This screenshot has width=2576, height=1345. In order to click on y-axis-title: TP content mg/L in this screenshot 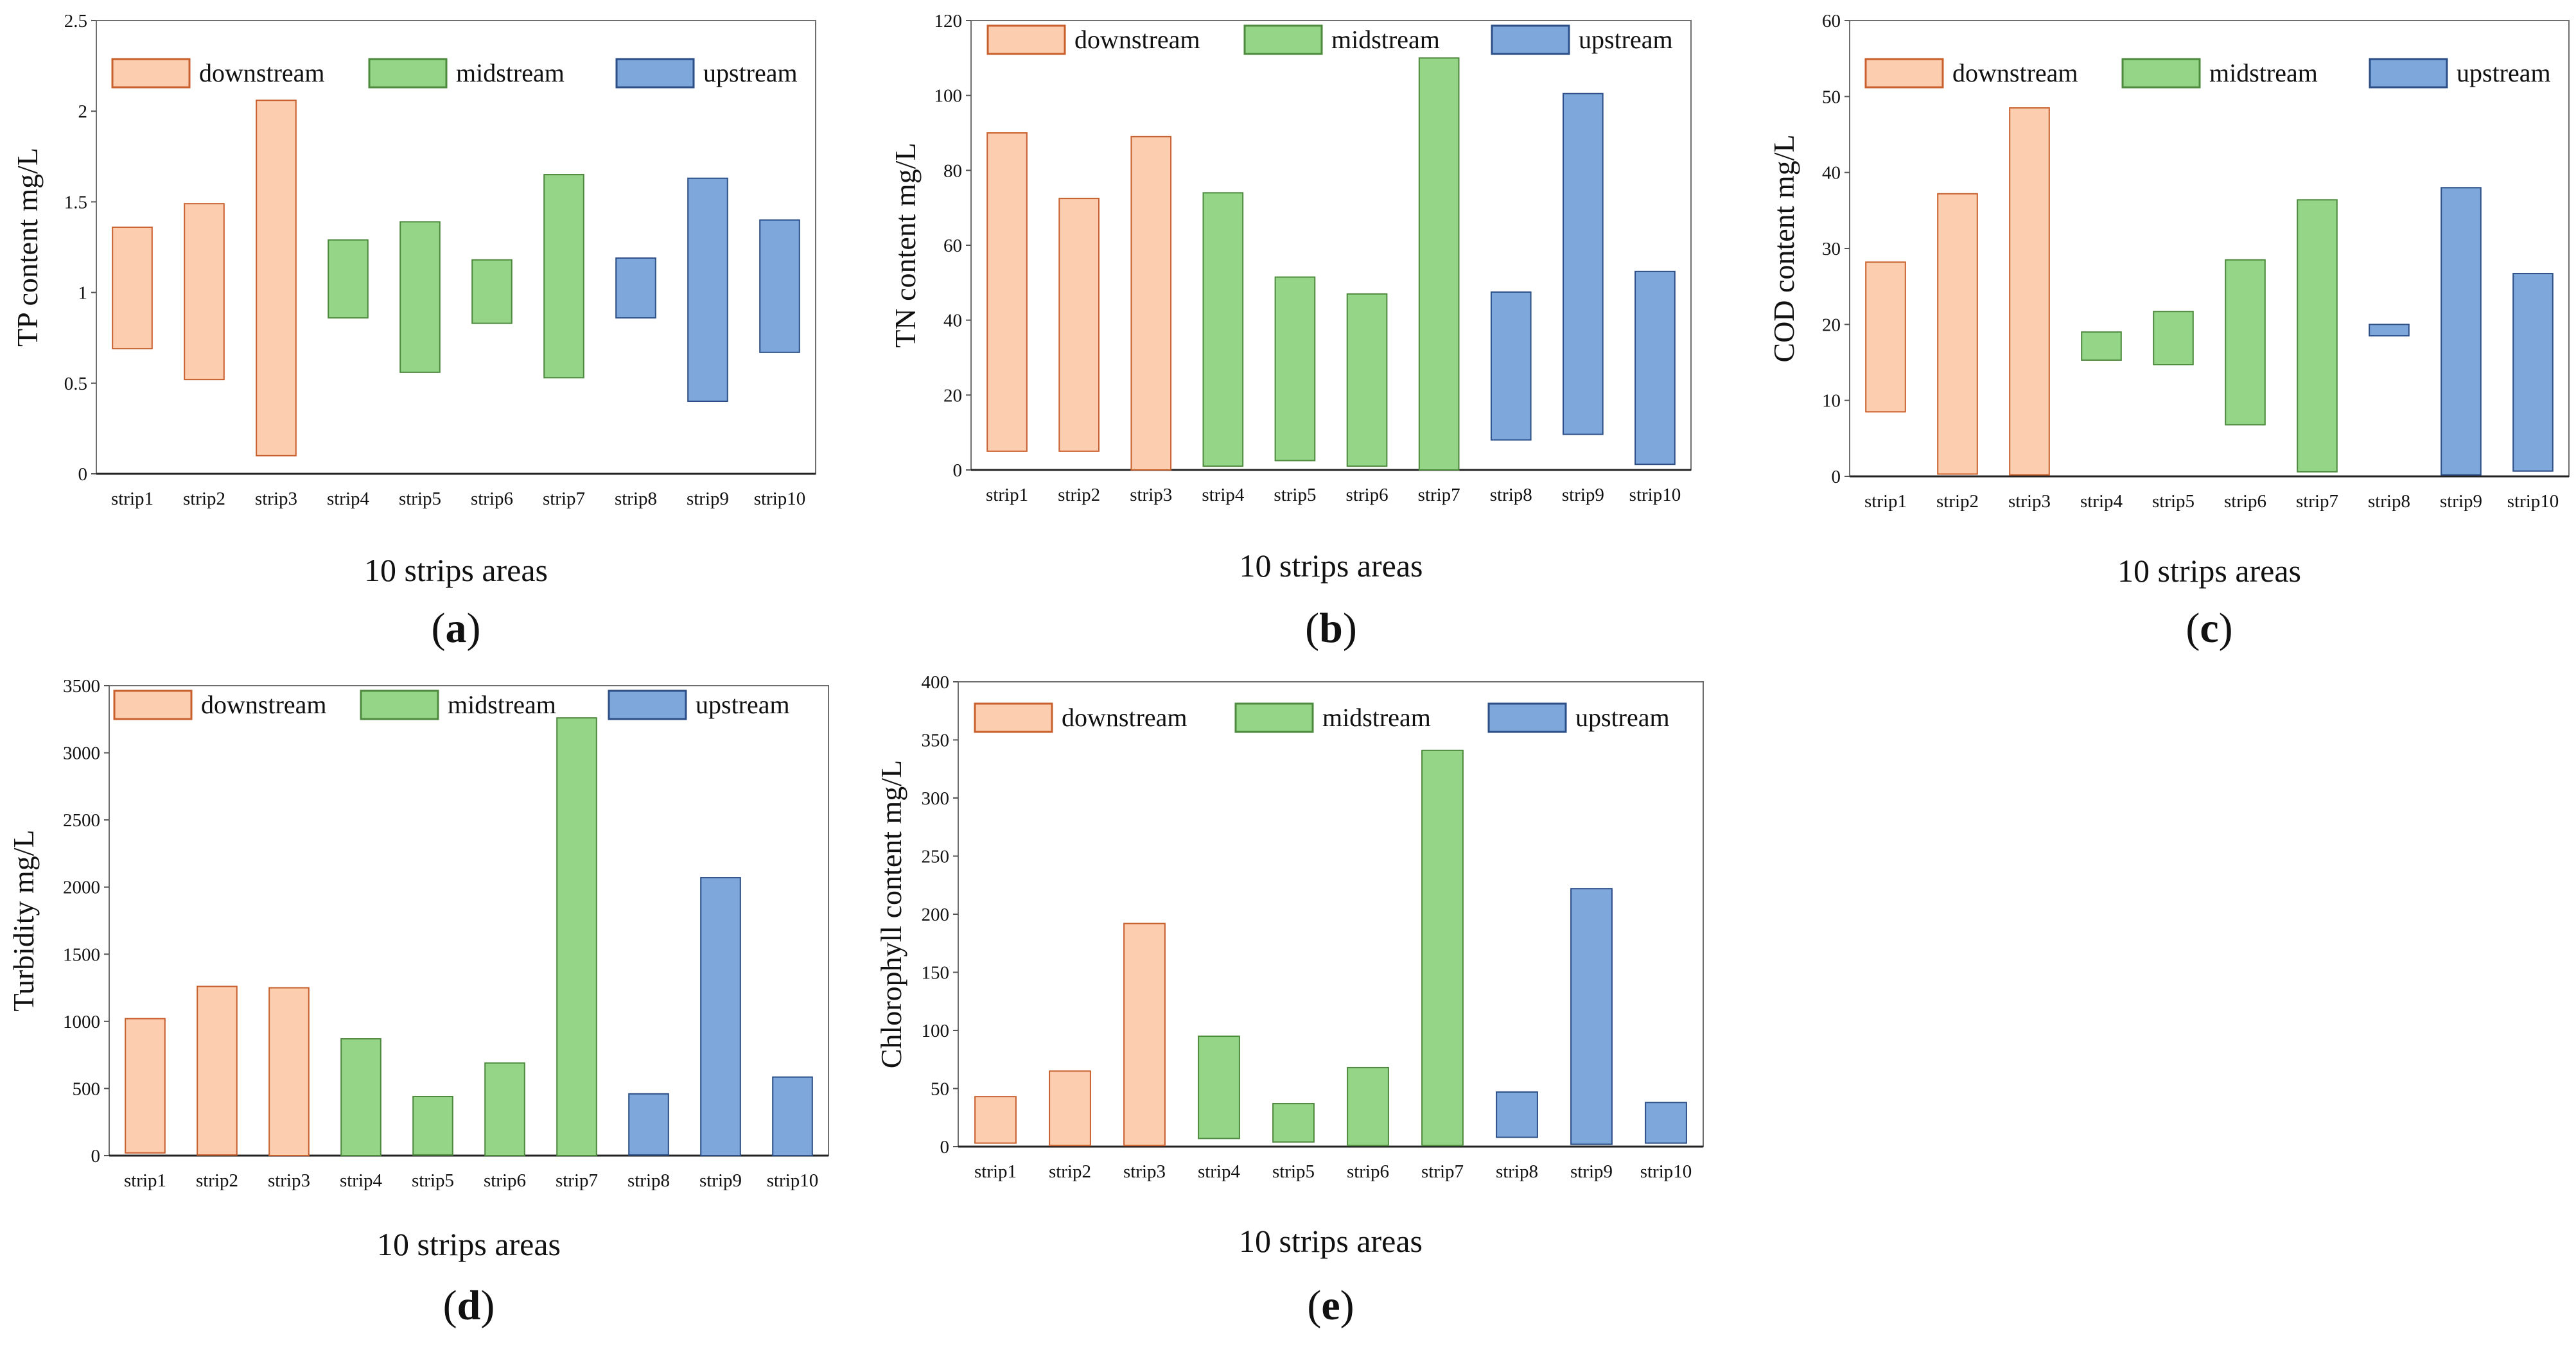, I will do `click(28, 247)`.